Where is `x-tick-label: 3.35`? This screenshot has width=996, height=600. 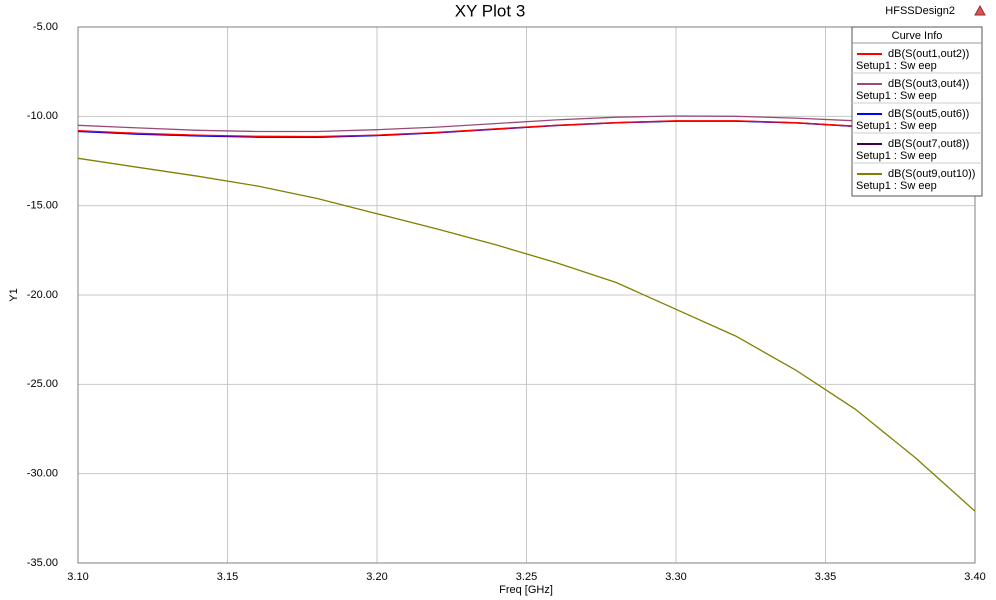 x-tick-label: 3.35 is located at coordinates (825, 577).